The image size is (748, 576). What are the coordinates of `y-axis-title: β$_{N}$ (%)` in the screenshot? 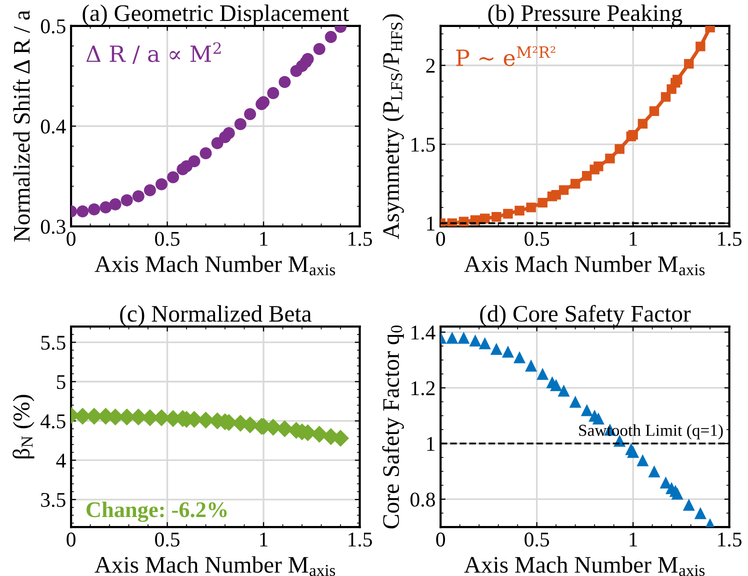 It's located at (23, 426).